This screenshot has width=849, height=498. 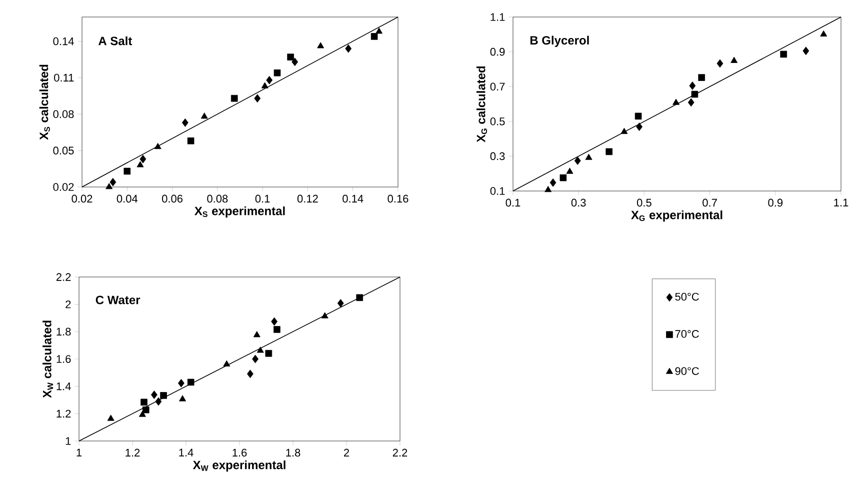 What do you see at coordinates (497, 191) in the screenshot?
I see `y-tick-label: 0.1` at bounding box center [497, 191].